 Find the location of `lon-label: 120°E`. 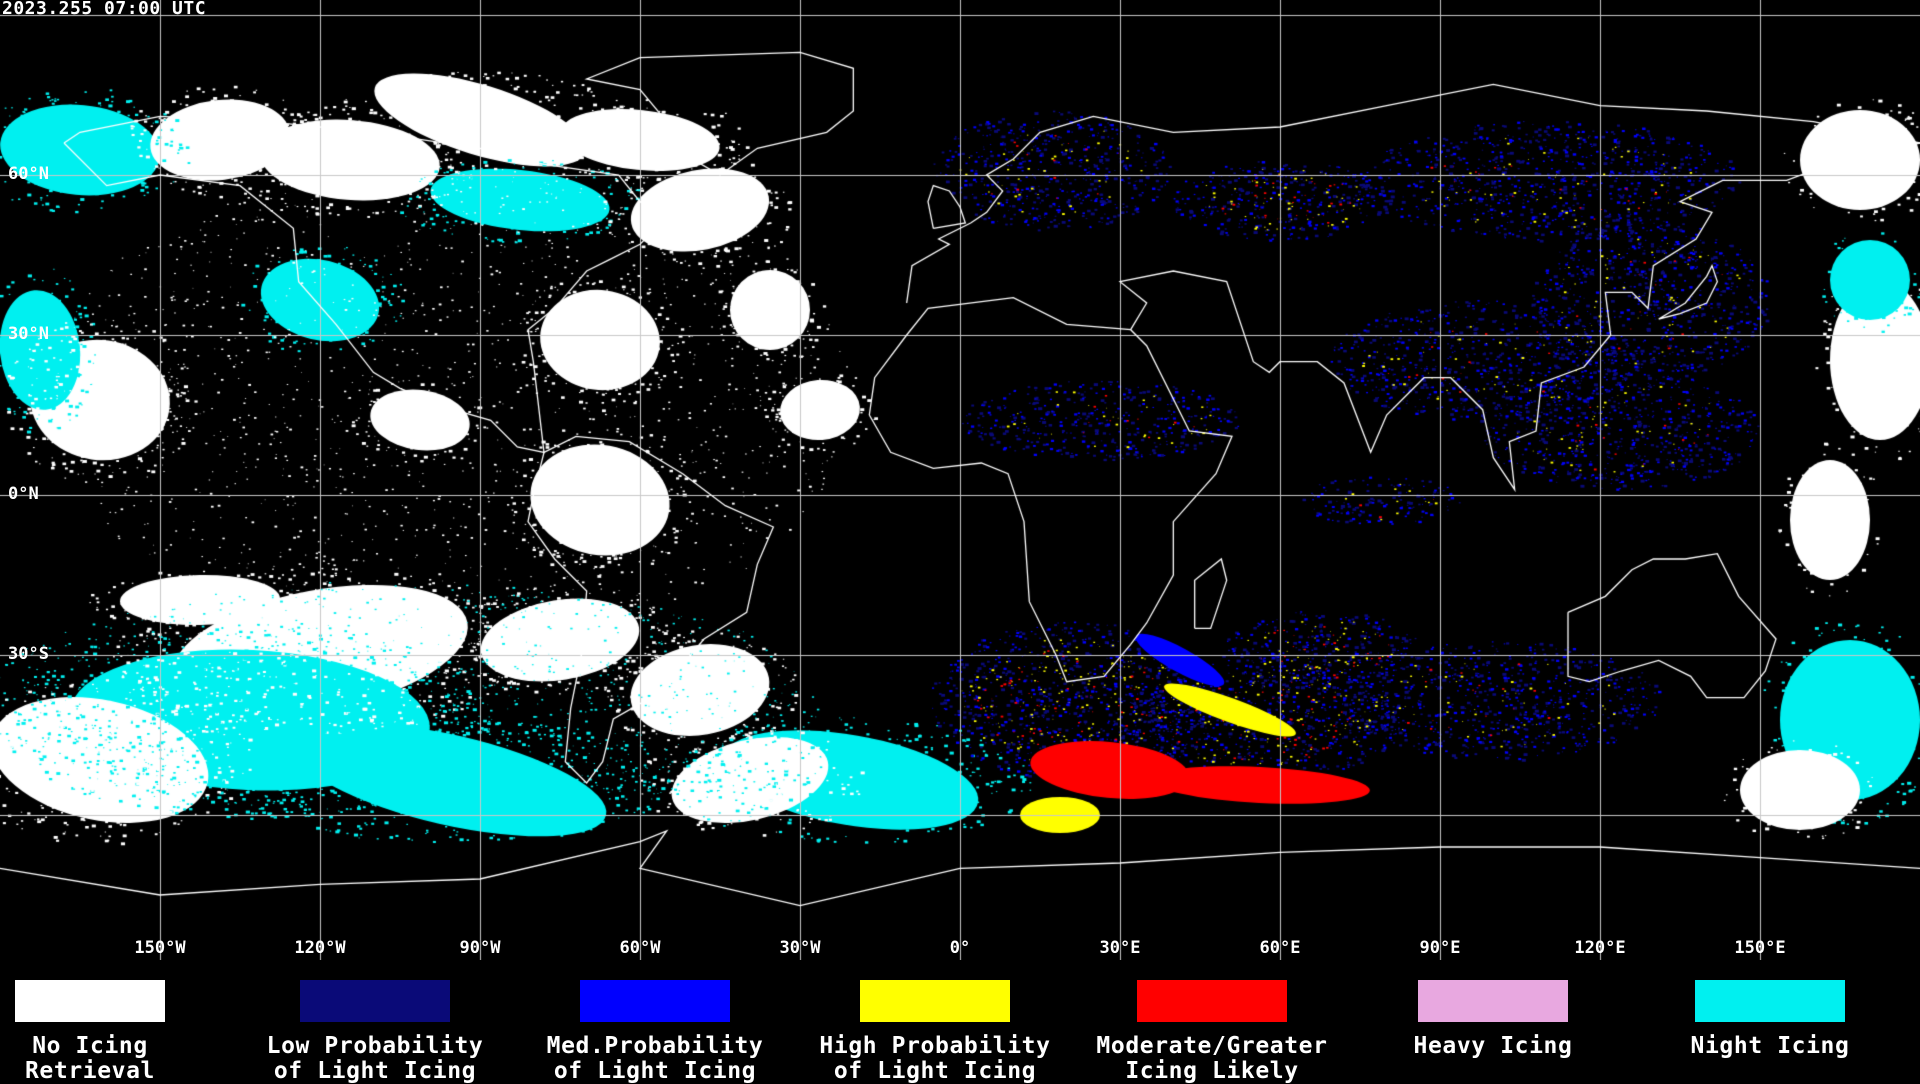

lon-label: 120°E is located at coordinates (1600, 948).